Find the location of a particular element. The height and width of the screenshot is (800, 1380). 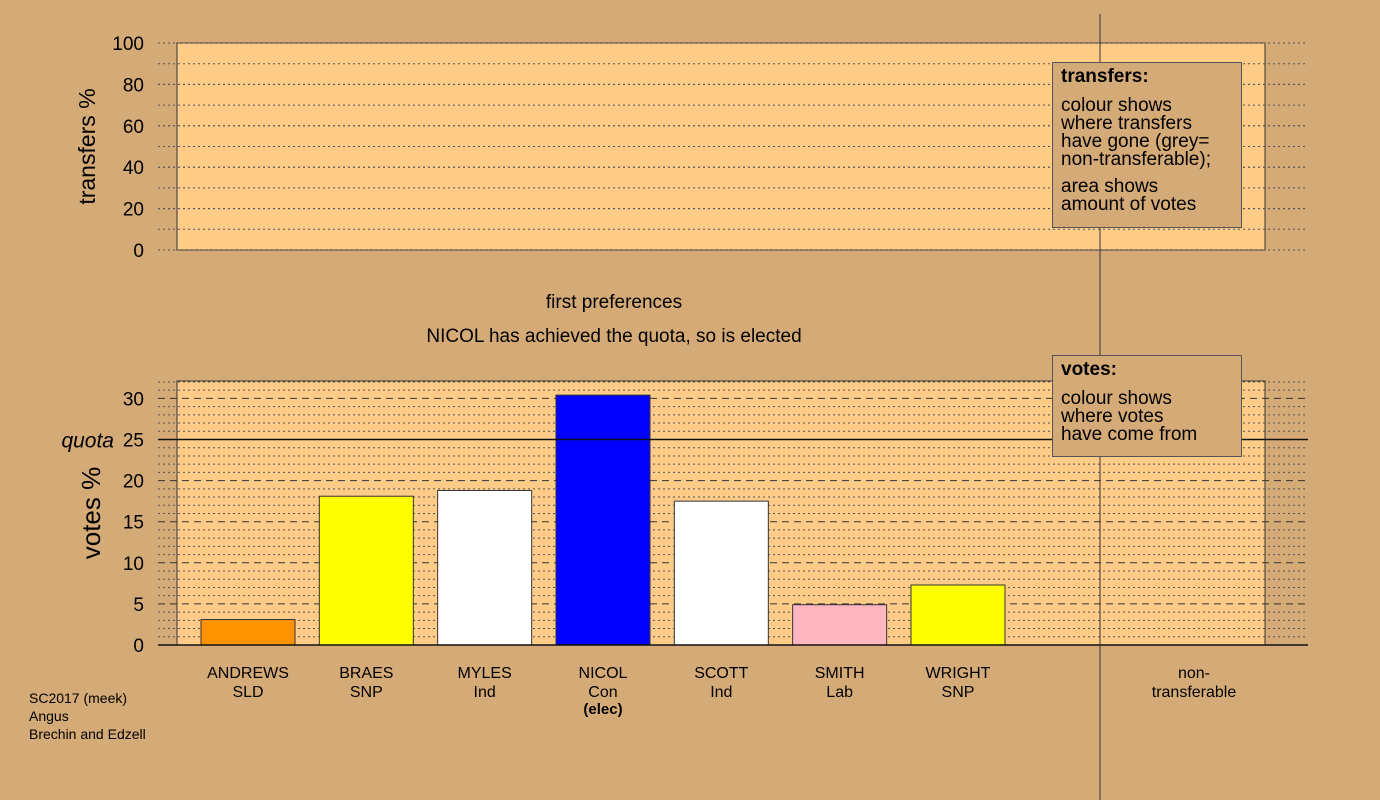

votes-legend-line: colour shows is located at coordinates (1116, 398).